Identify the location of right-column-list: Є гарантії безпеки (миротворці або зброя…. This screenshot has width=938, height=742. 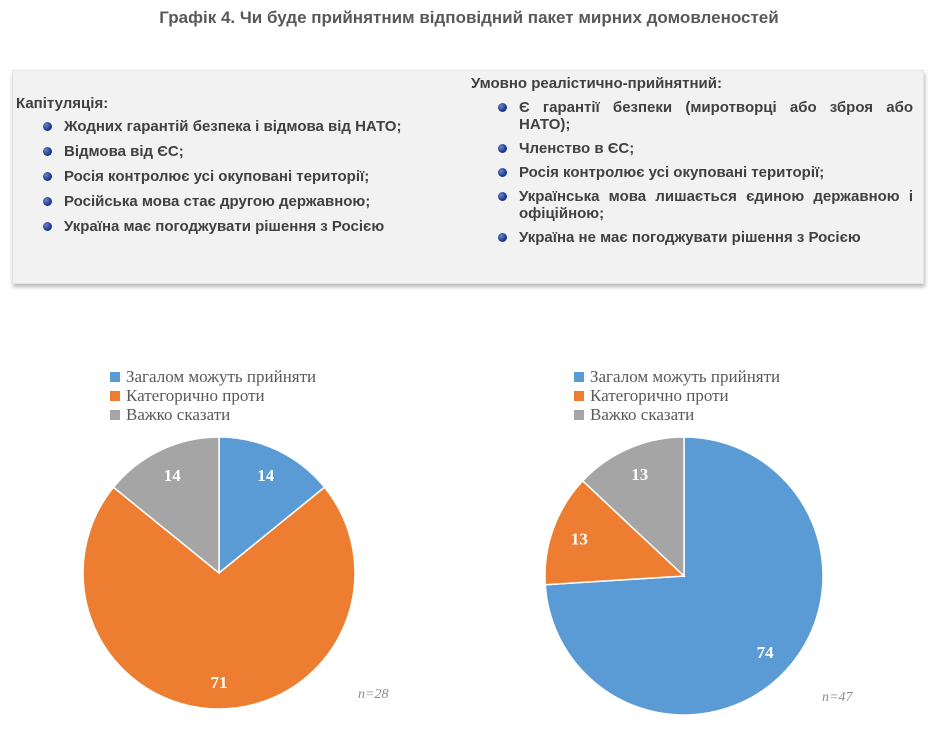
(703, 176).